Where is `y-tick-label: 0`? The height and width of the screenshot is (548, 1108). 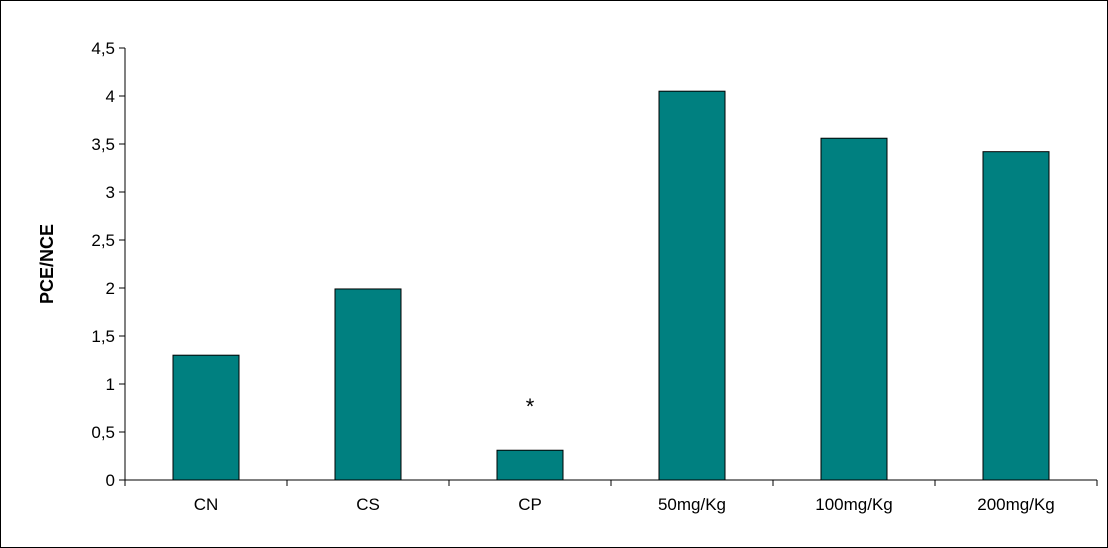
y-tick-label: 0 is located at coordinates (110, 480).